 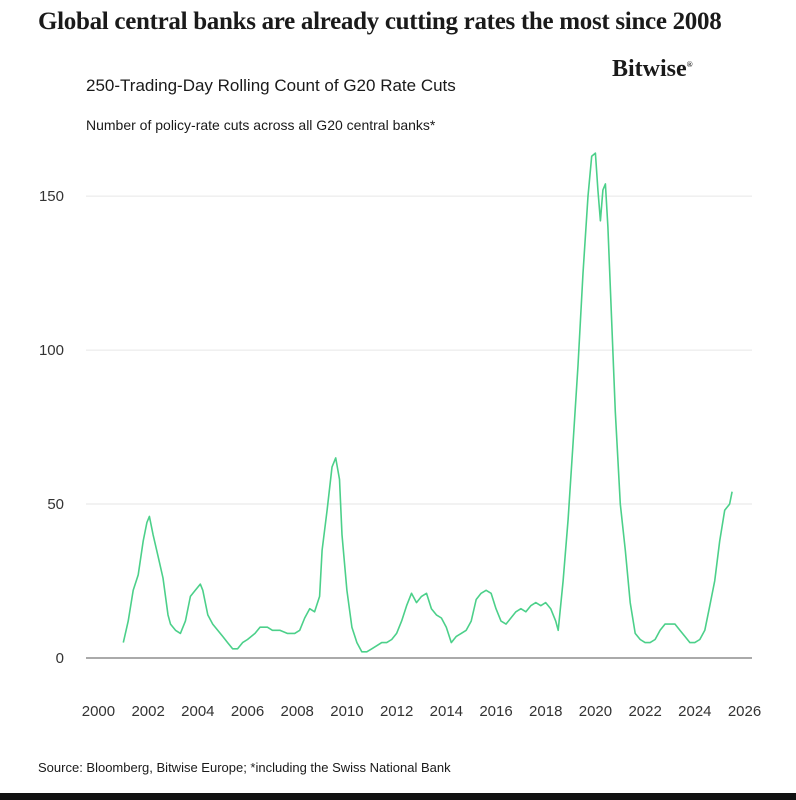 I want to click on y-axis-ticks: 0 50 100 150, so click(x=51, y=427).